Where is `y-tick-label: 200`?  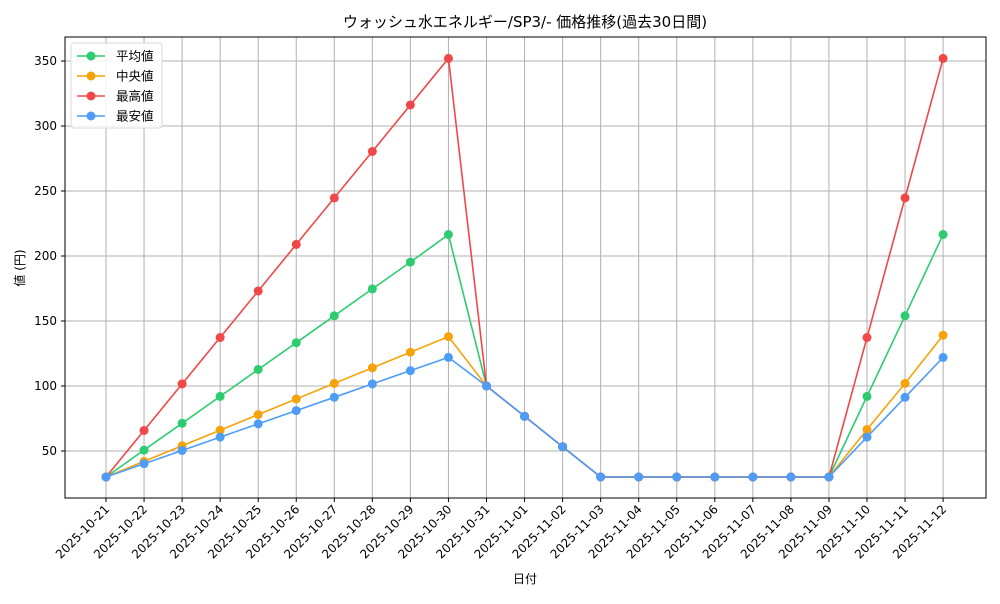 y-tick-label: 200 is located at coordinates (45, 256).